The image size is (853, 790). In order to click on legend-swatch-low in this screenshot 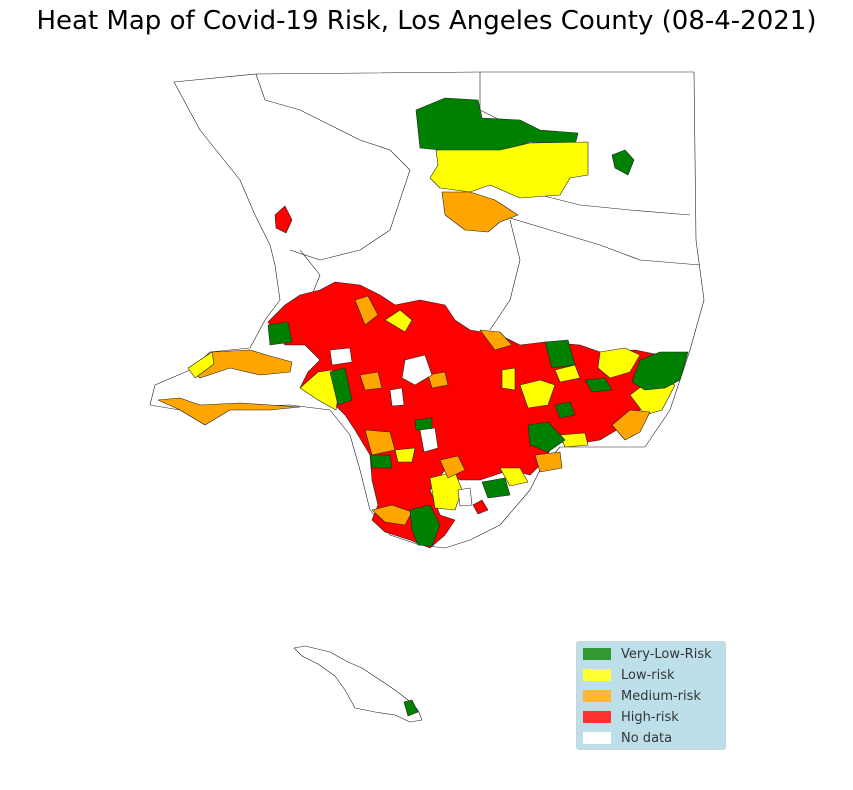, I will do `click(597, 675)`.